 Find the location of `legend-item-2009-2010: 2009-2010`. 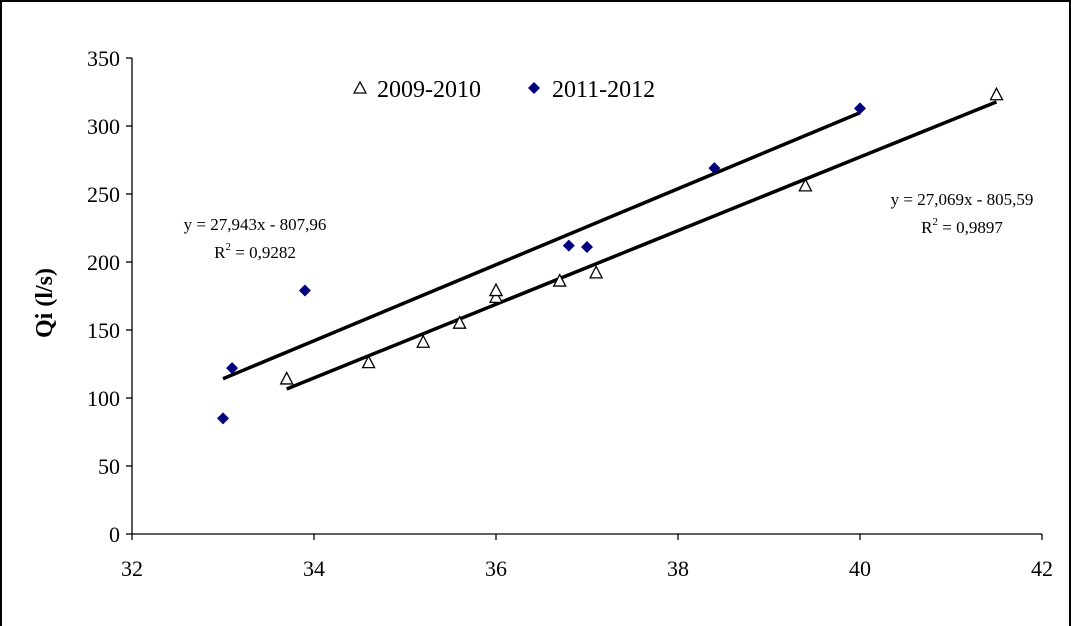

legend-item-2009-2010: 2009-2010 is located at coordinates (416, 90).